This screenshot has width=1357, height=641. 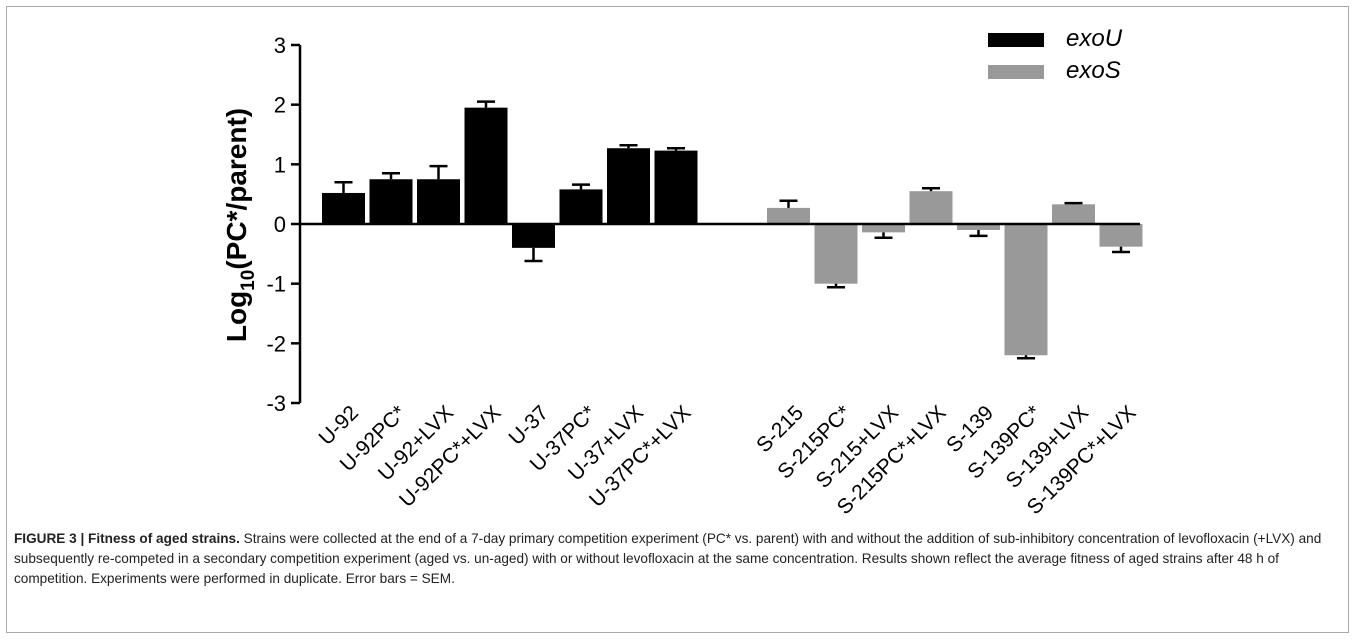 What do you see at coordinates (1093, 70) in the screenshot?
I see `legend-label: exoS` at bounding box center [1093, 70].